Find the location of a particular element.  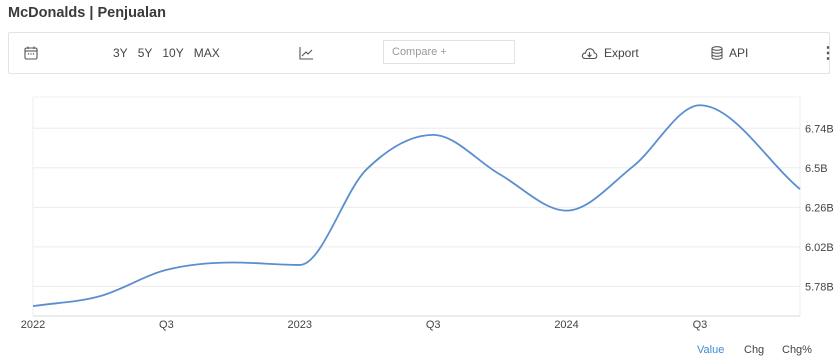

calendar-icon is located at coordinates (31, 53).